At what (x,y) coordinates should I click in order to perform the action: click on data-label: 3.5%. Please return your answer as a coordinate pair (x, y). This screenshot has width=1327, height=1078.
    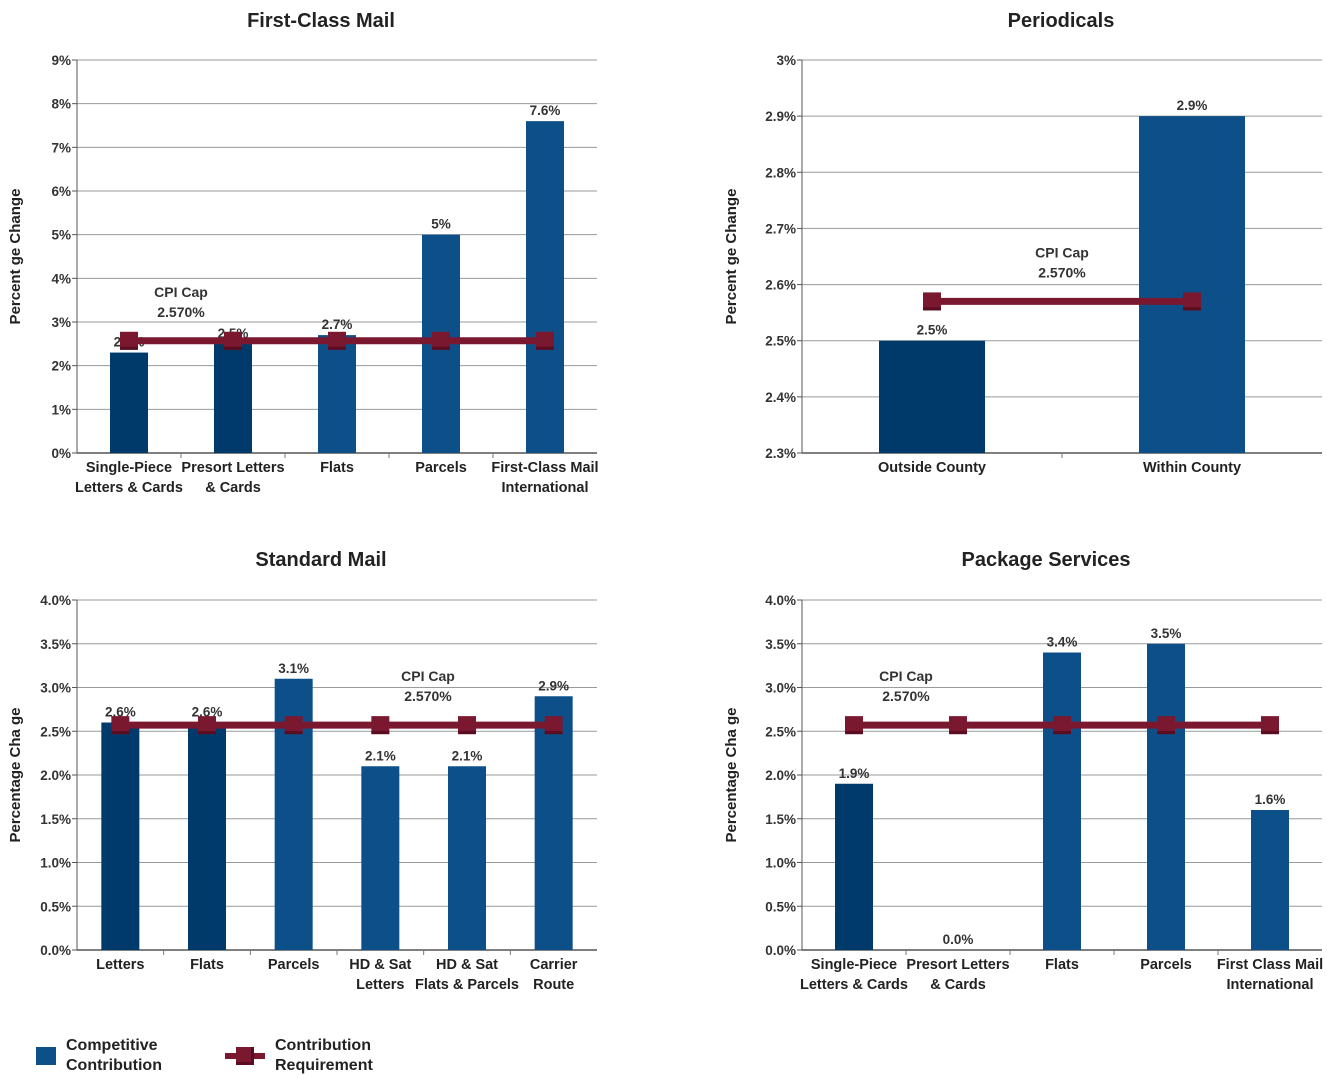
    Looking at the image, I should click on (1166, 633).